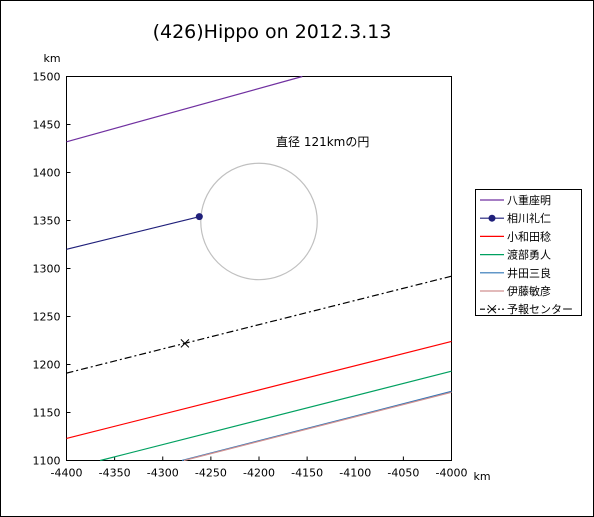 The image size is (594, 517). What do you see at coordinates (481, 476) in the screenshot?
I see `x-axis-label: km` at bounding box center [481, 476].